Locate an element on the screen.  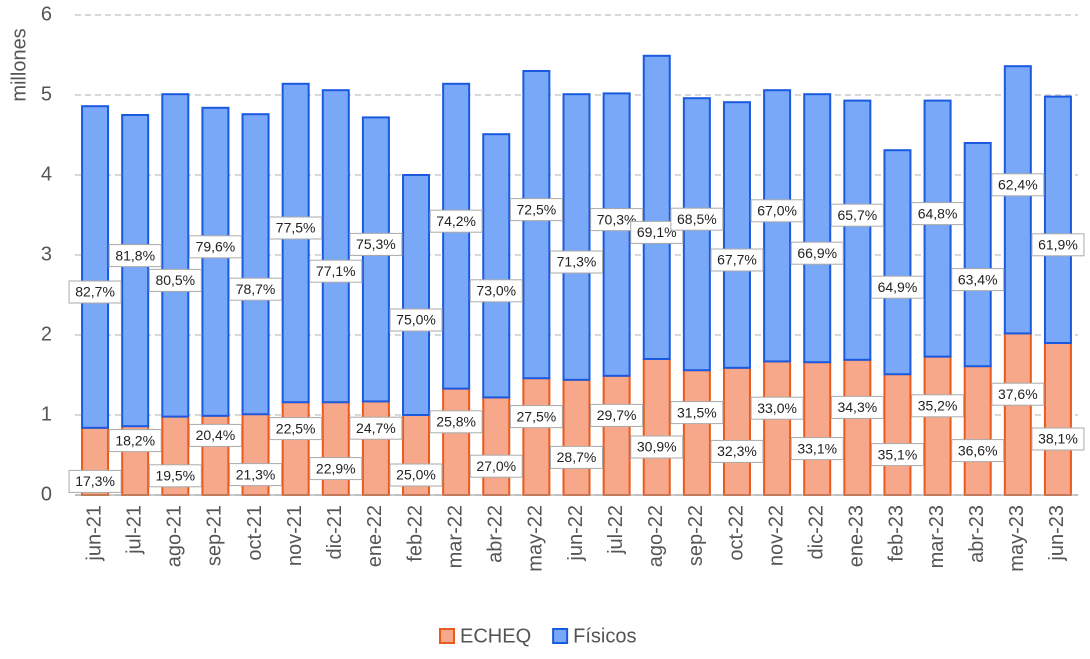
x-tick-label: jul-22 is located at coordinates (616, 530).